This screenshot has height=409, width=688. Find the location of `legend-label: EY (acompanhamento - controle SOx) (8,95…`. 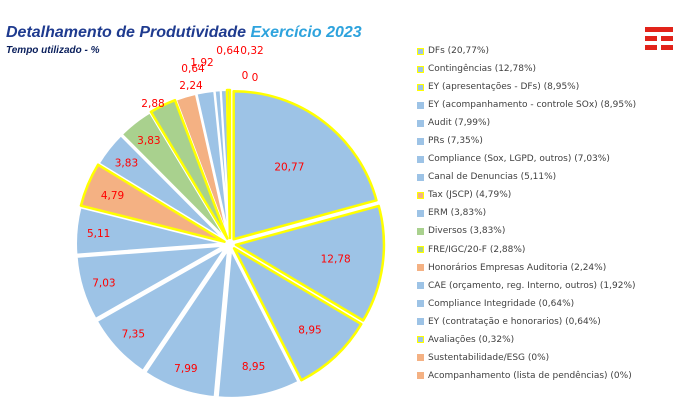

legend-label: EY (acompanhamento - controle SOx) (8,95… is located at coordinates (532, 105).